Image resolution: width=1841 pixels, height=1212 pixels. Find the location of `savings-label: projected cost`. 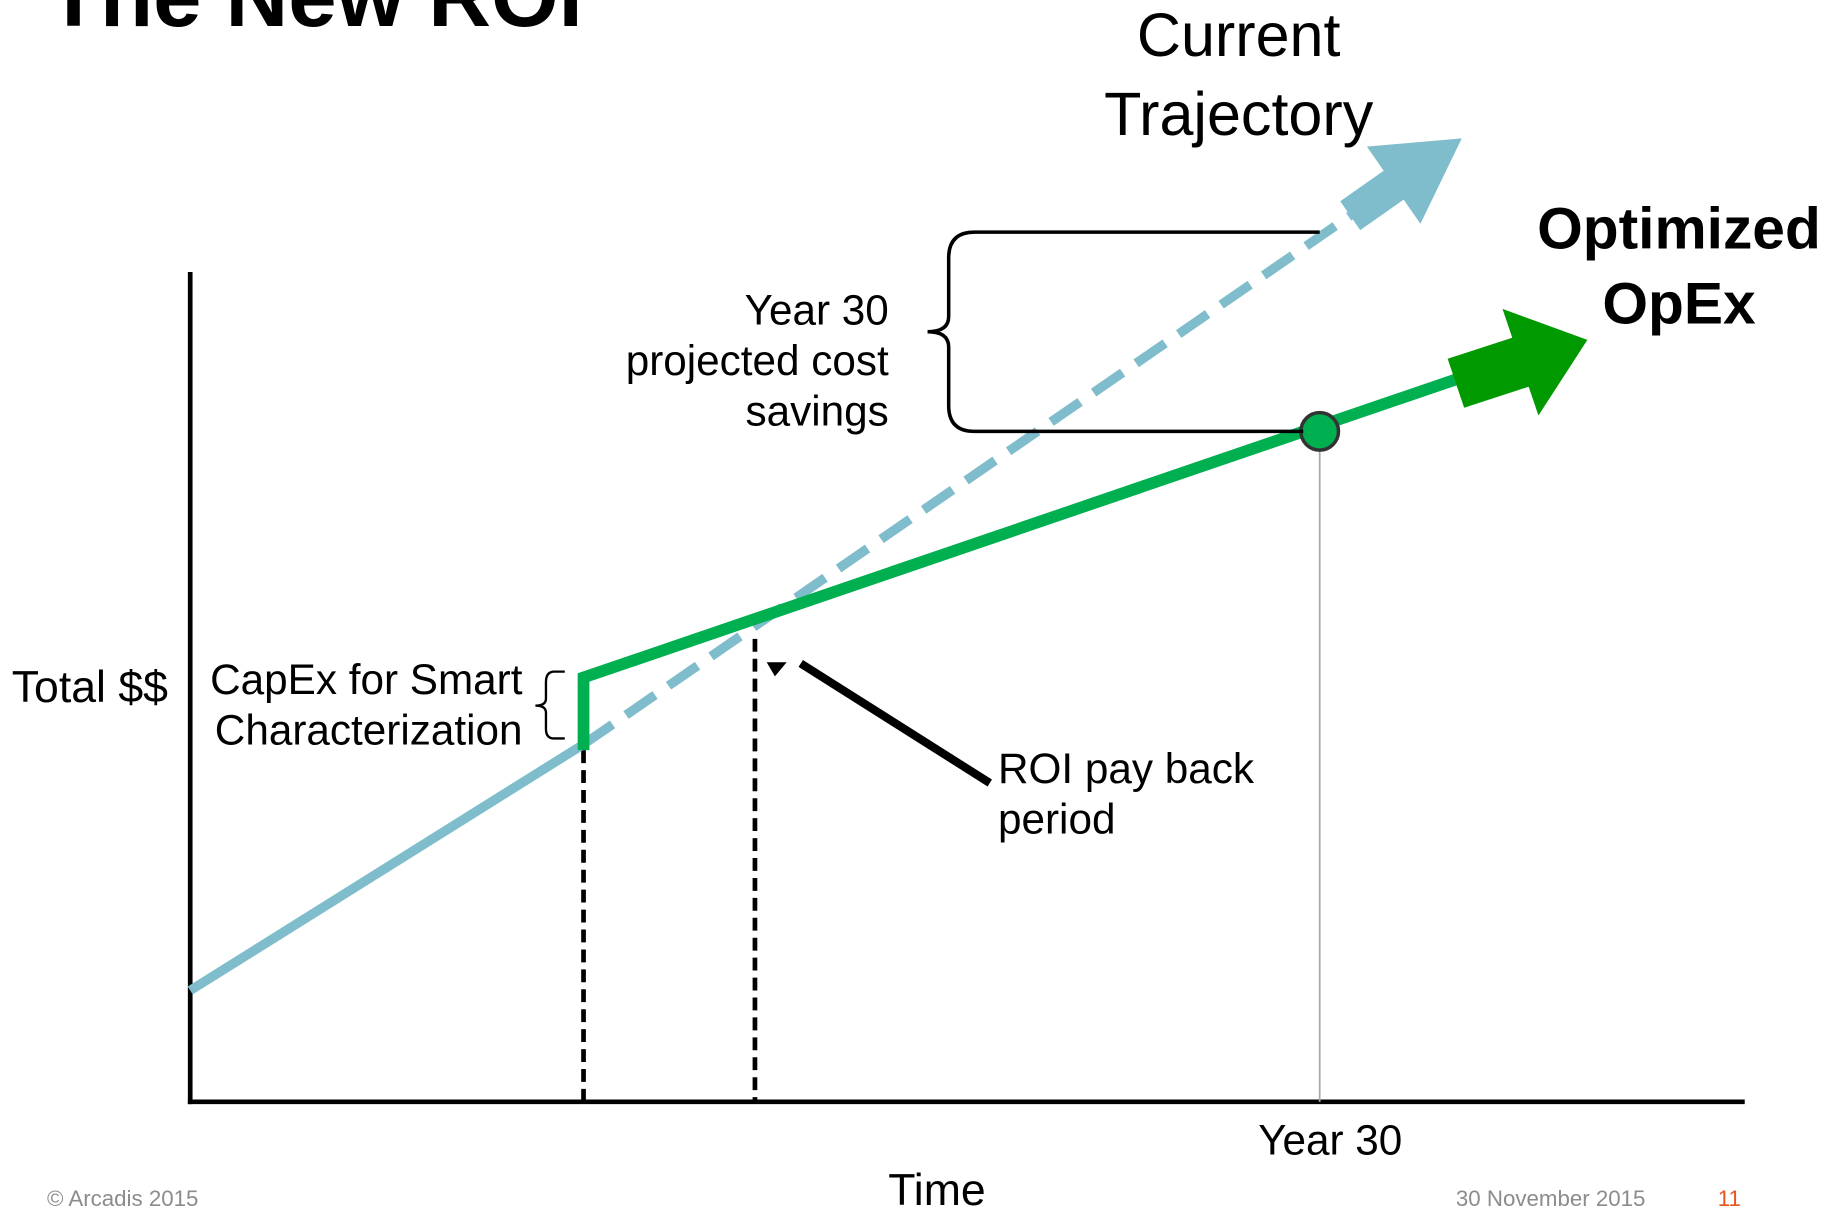

savings-label: projected cost is located at coordinates (757, 360).